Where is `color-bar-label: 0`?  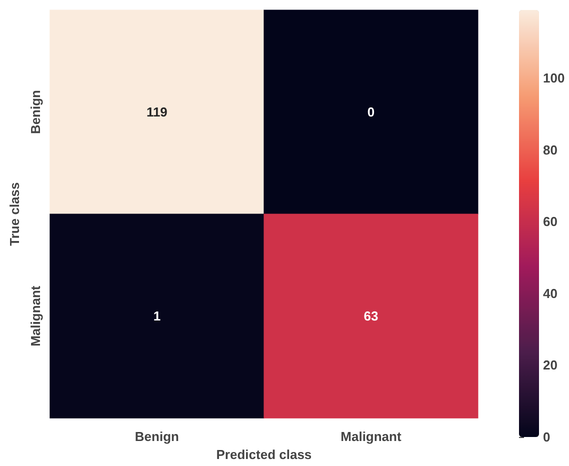
color-bar-label: 0 is located at coordinates (546, 437).